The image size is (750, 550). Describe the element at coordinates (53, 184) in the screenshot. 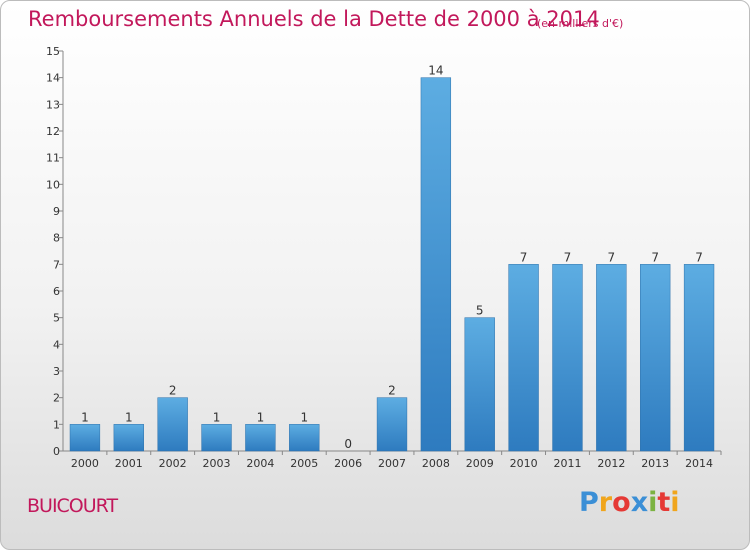

I see `y-tick-label: 10` at that location.